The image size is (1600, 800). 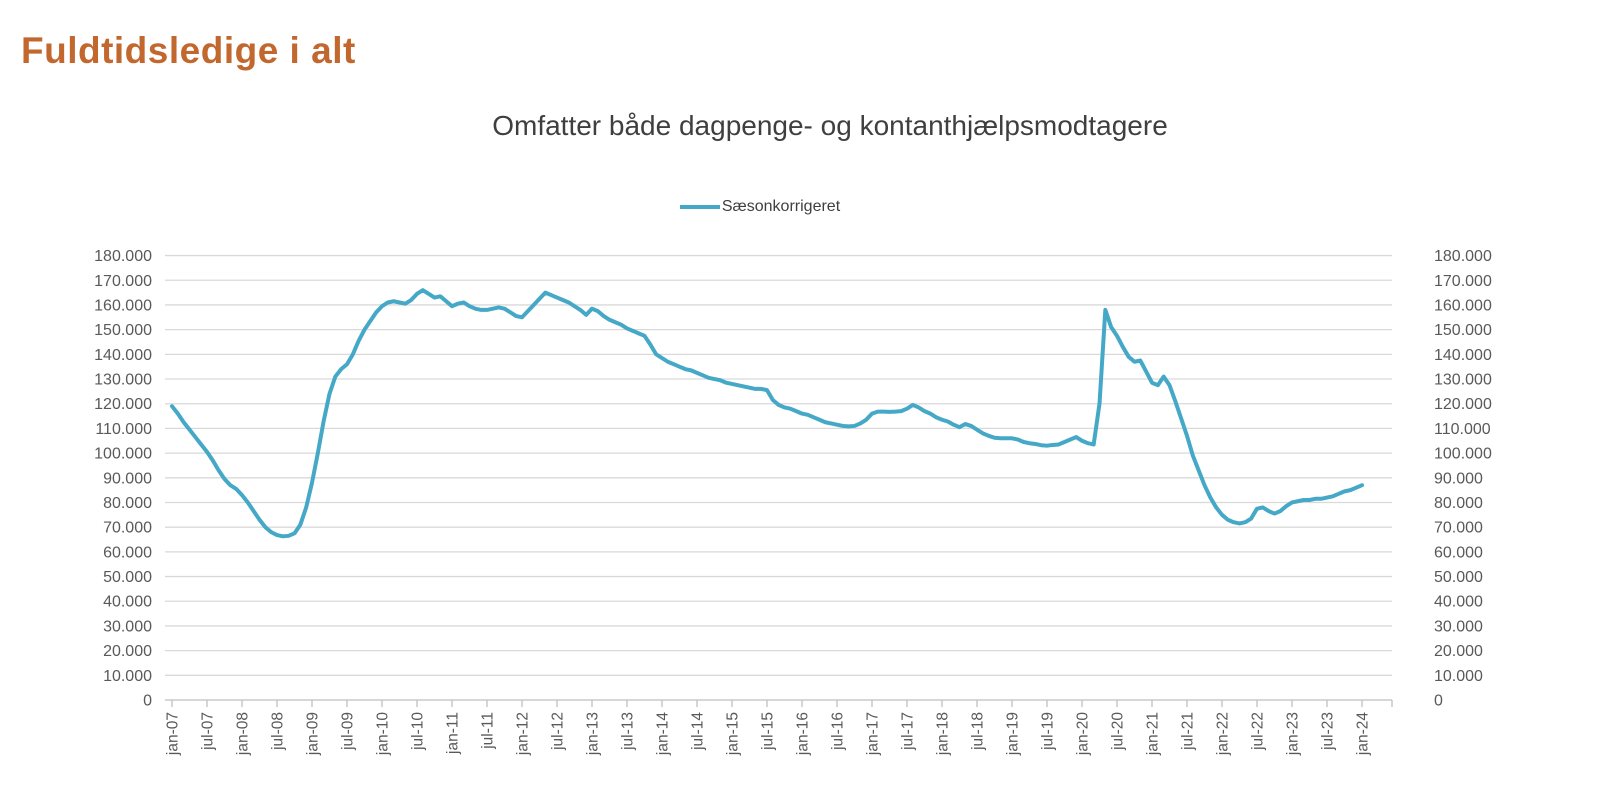 I want to click on x-axis-label: jul-12, so click(x=558, y=731).